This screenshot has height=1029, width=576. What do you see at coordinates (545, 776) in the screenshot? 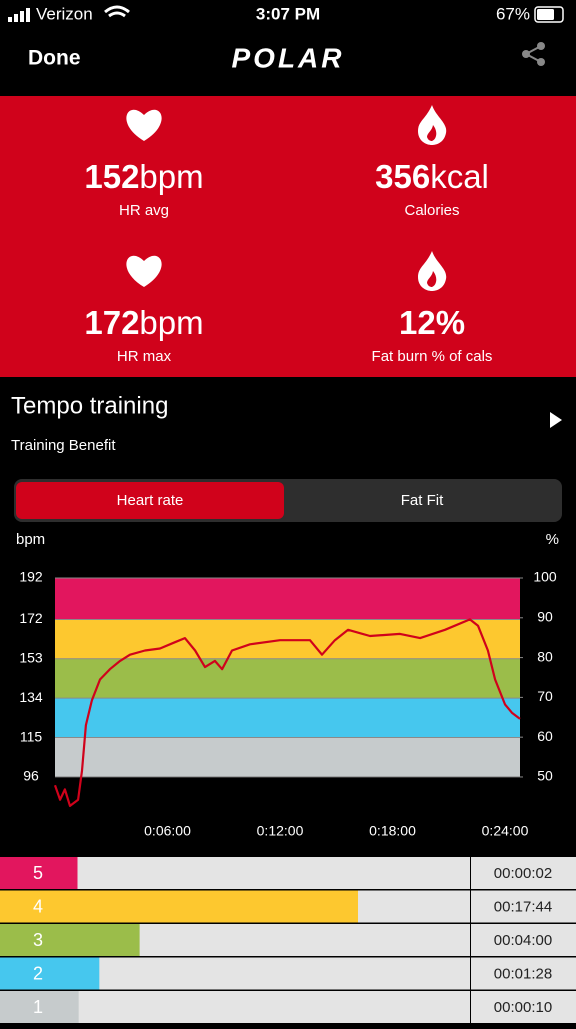
I see `y2-tick-label: 50` at bounding box center [545, 776].